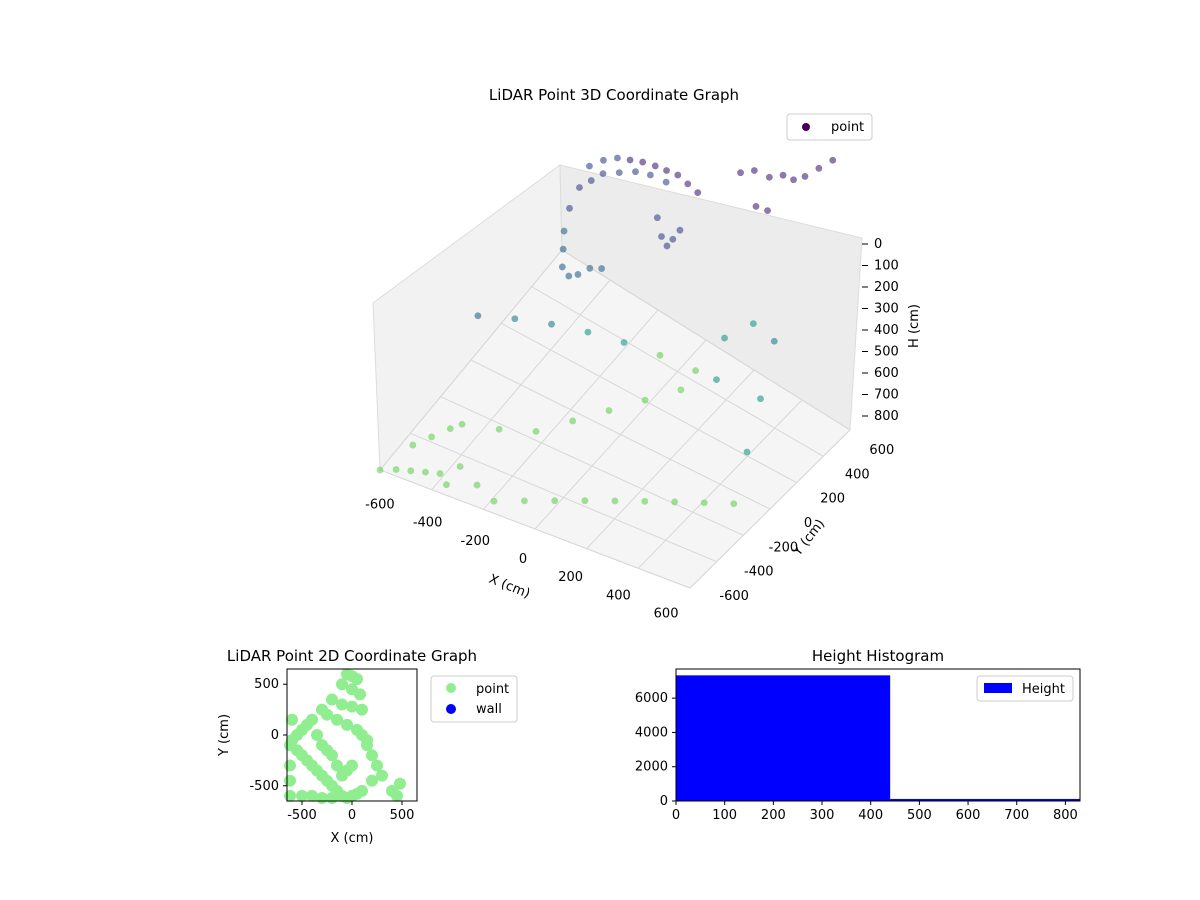  I want to click on x-tick-hist: 0, so click(676, 815).